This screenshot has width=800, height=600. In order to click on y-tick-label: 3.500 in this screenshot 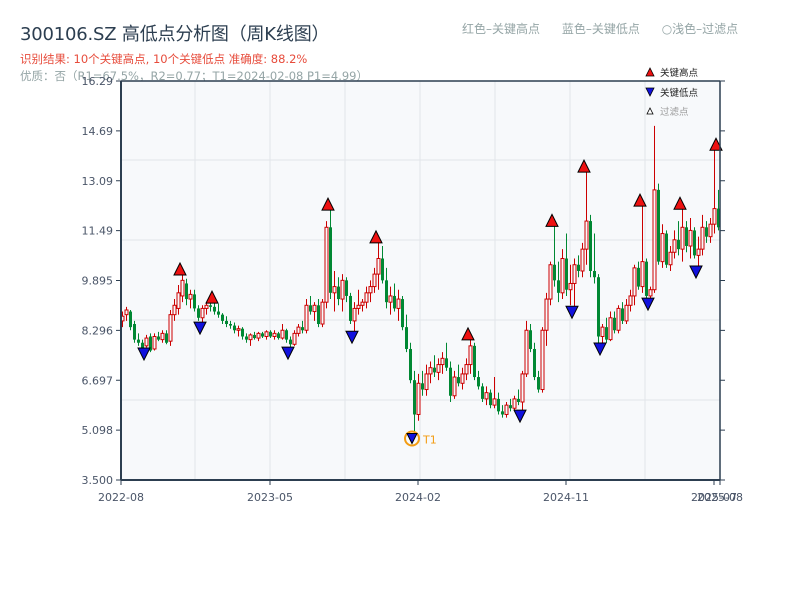, I will do `click(98, 480)`.